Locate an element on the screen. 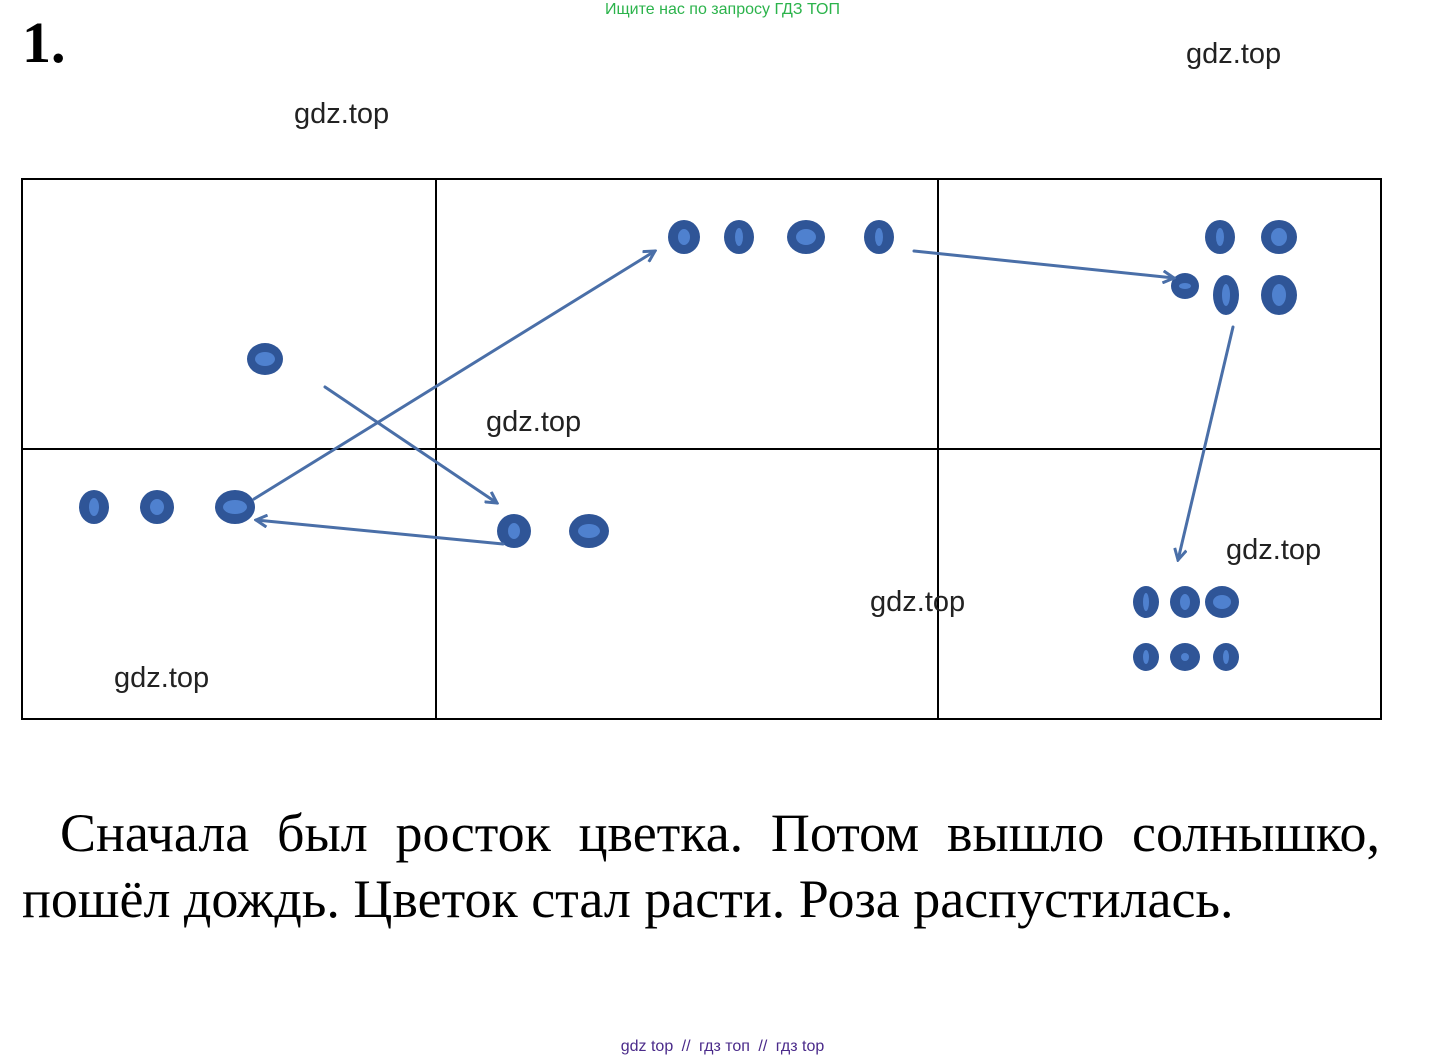 This screenshot has width=1445, height=1063. dot-cell1 is located at coordinates (265, 359).